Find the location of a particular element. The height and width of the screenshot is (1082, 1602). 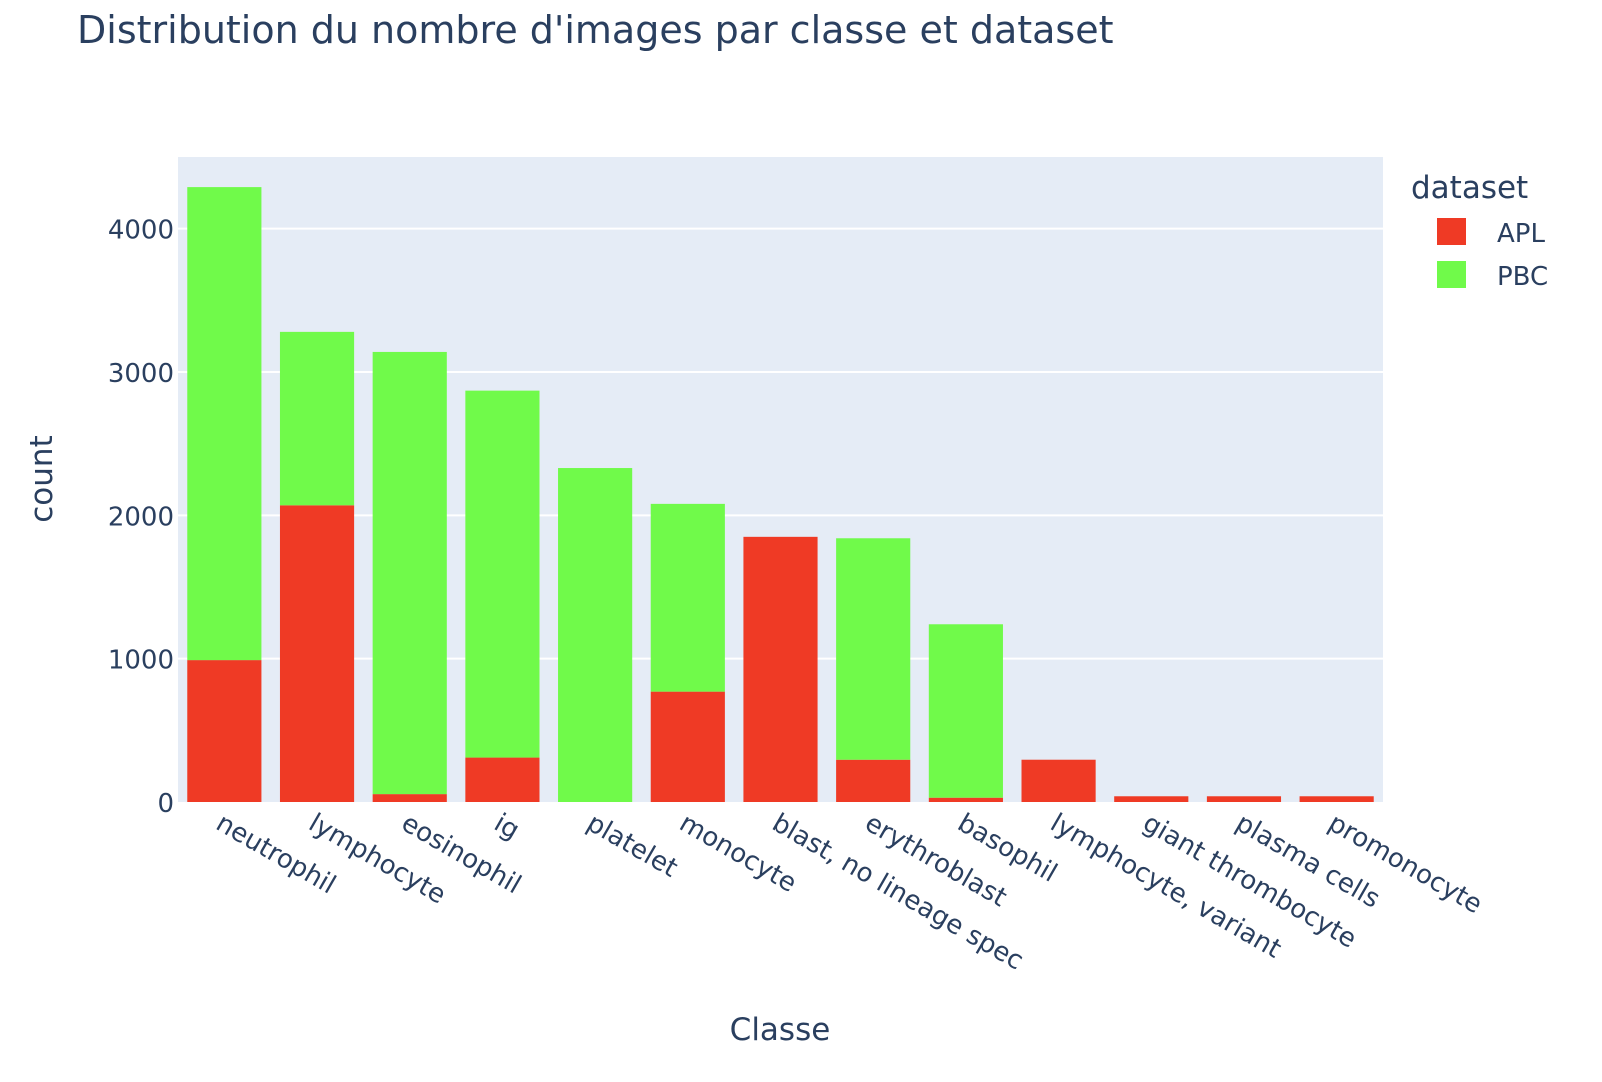

x-tick-label: promonocyte is located at coordinates (1405, 864).